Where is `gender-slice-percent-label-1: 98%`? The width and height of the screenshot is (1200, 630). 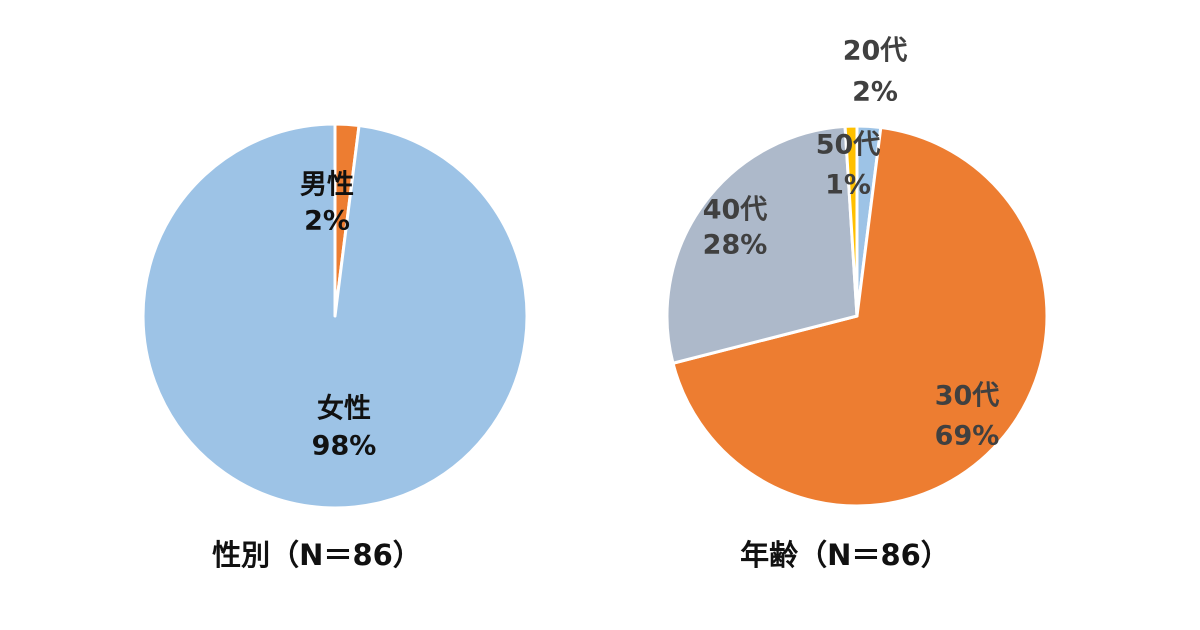
gender-slice-percent-label-1: 98% is located at coordinates (344, 446).